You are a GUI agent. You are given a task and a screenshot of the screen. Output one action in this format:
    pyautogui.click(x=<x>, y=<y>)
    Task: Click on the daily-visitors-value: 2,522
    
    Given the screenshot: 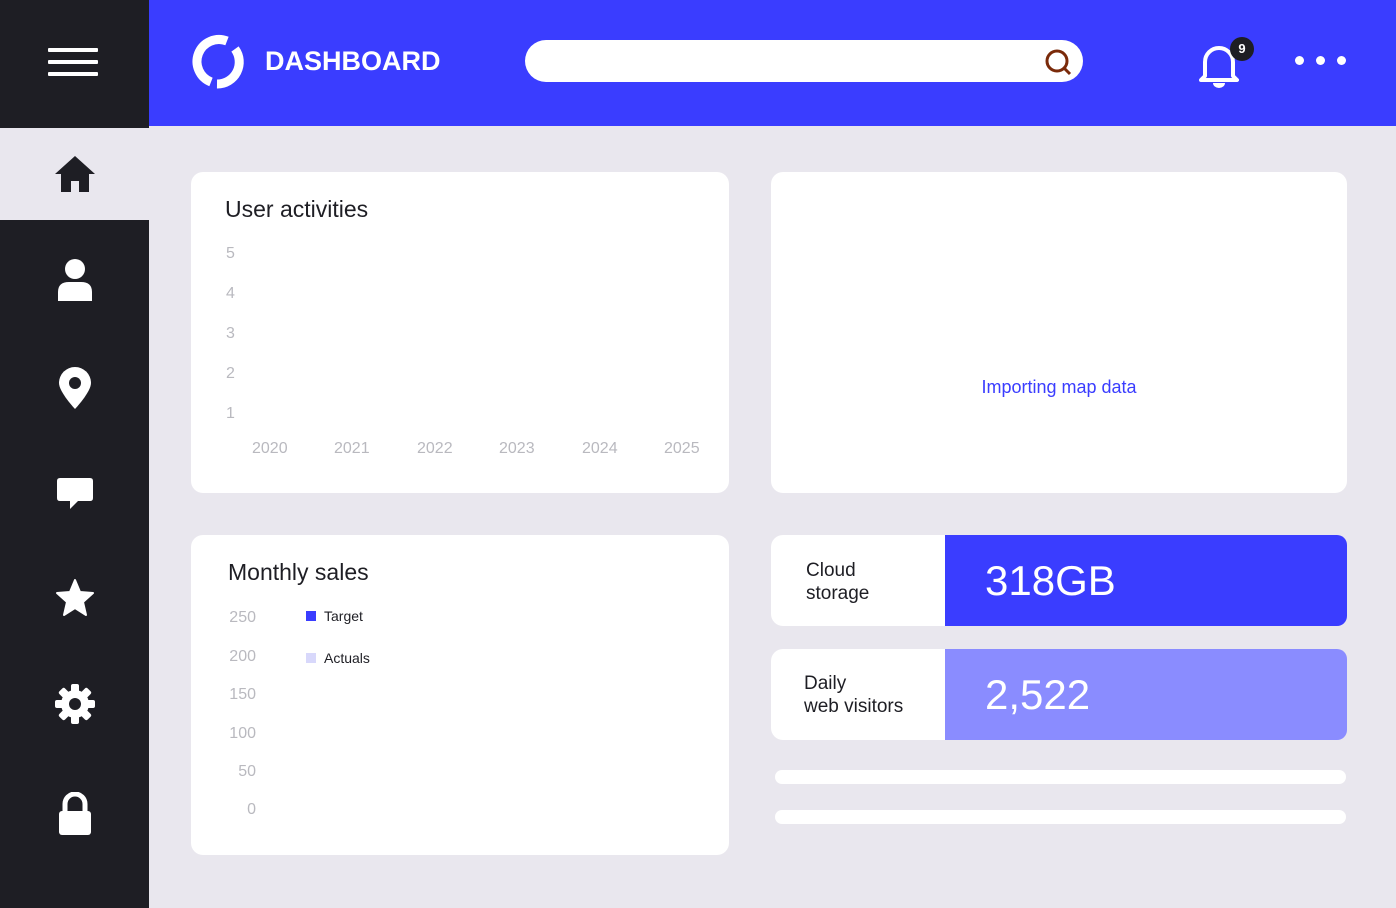 What is the action you would take?
    pyautogui.click(x=1146, y=694)
    